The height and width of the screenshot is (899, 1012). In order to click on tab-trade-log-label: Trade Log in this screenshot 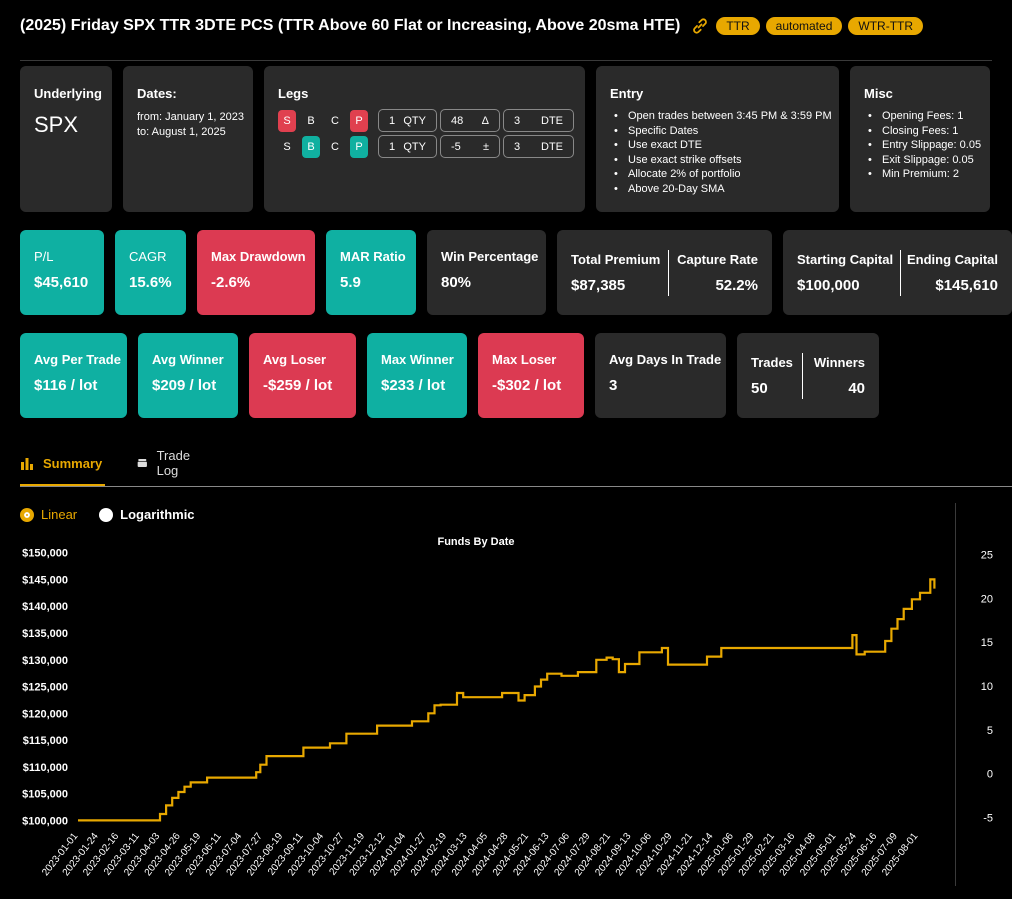, I will do `click(173, 463)`.